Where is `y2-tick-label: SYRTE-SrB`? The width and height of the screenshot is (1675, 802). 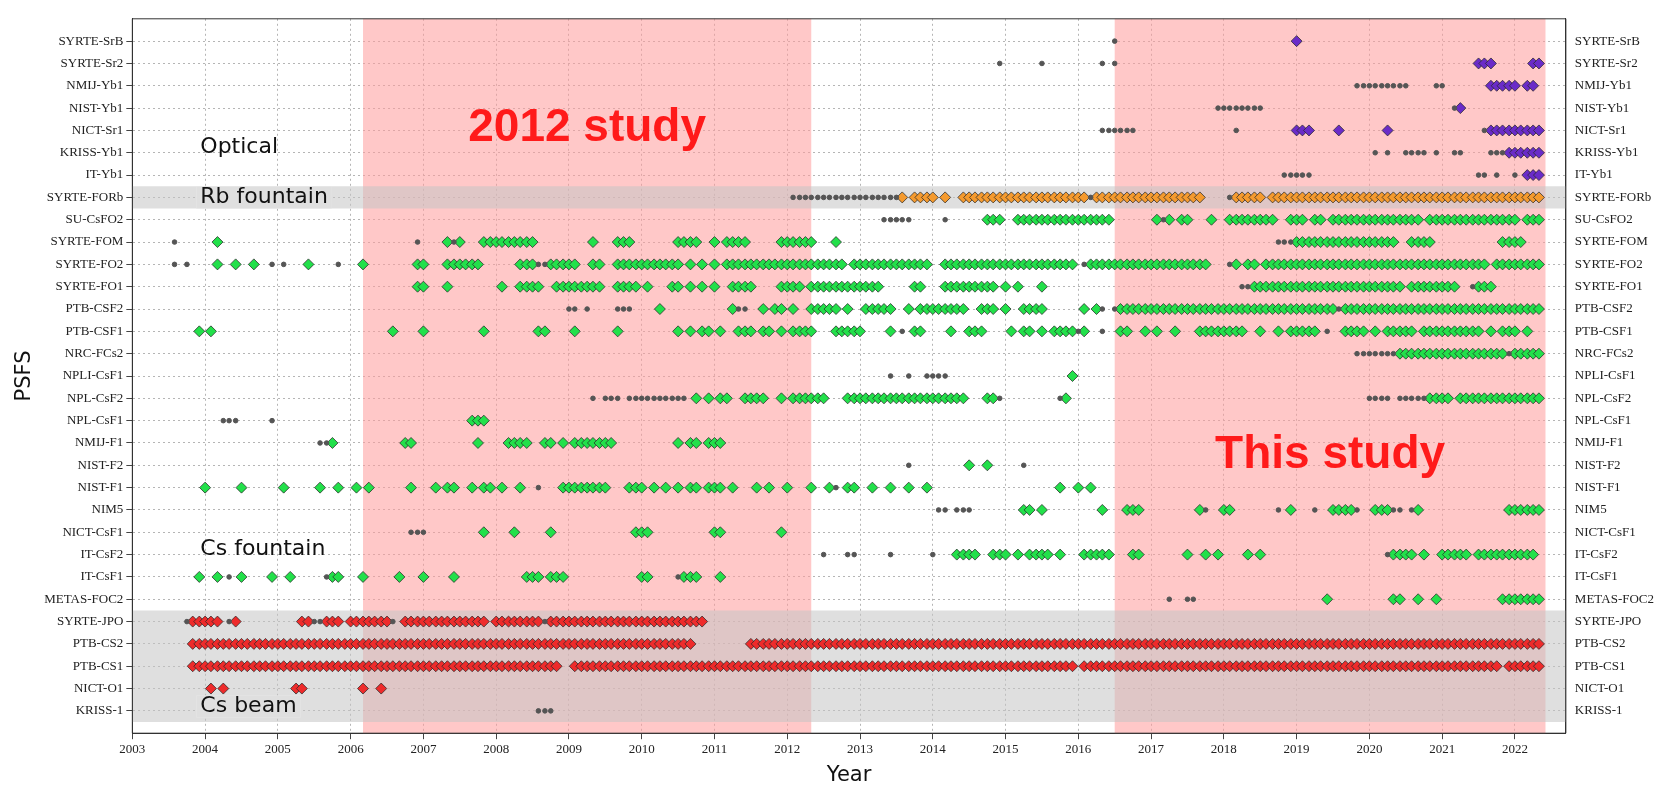
y2-tick-label: SYRTE-SrB is located at coordinates (91, 40).